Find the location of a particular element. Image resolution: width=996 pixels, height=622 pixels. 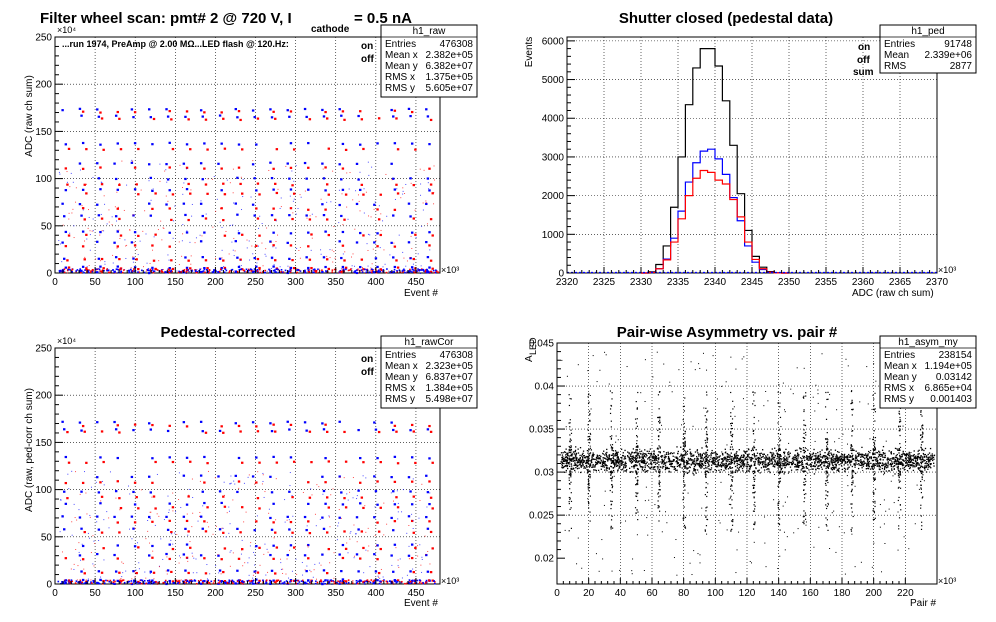

cor-legend-off: off is located at coordinates (367, 372).